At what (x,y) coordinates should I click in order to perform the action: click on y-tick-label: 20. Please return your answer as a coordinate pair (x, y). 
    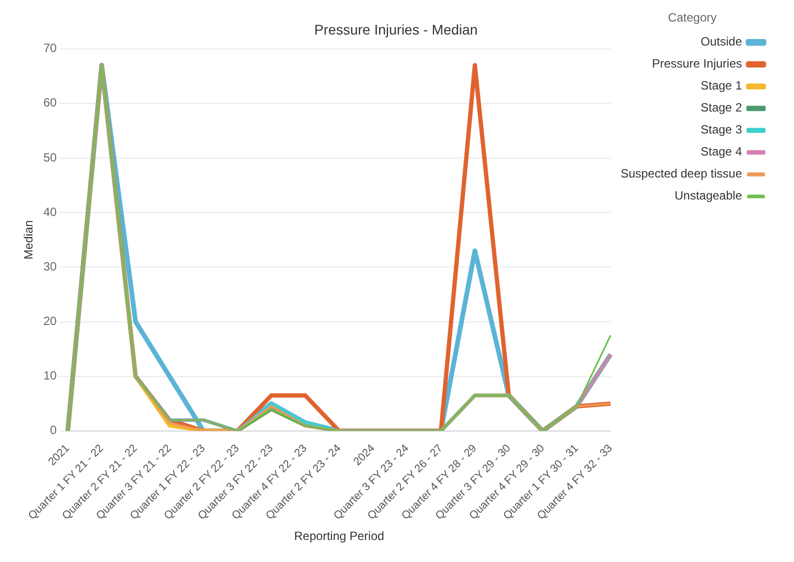
    Looking at the image, I should click on (50, 321).